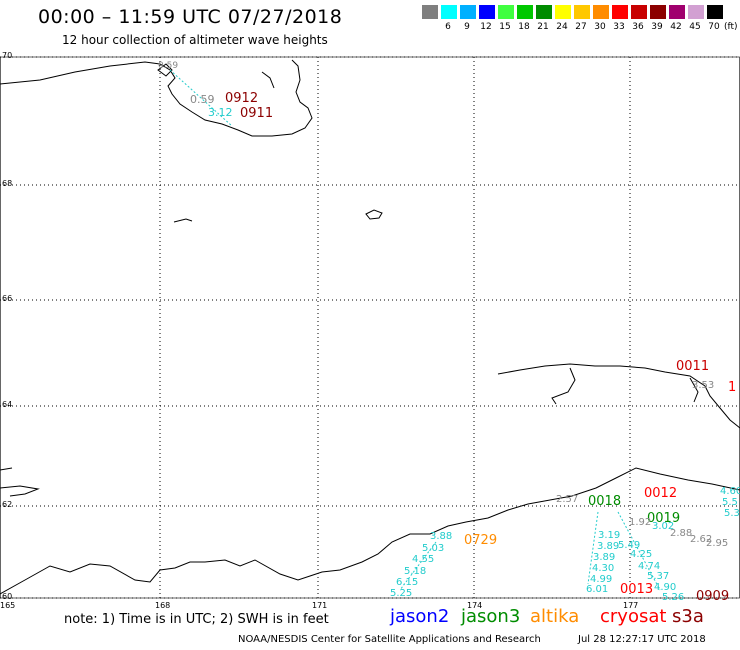 The height and width of the screenshot is (650, 740). Describe the element at coordinates (730, 491) in the screenshot. I see `observation-label: 4.60` at that location.